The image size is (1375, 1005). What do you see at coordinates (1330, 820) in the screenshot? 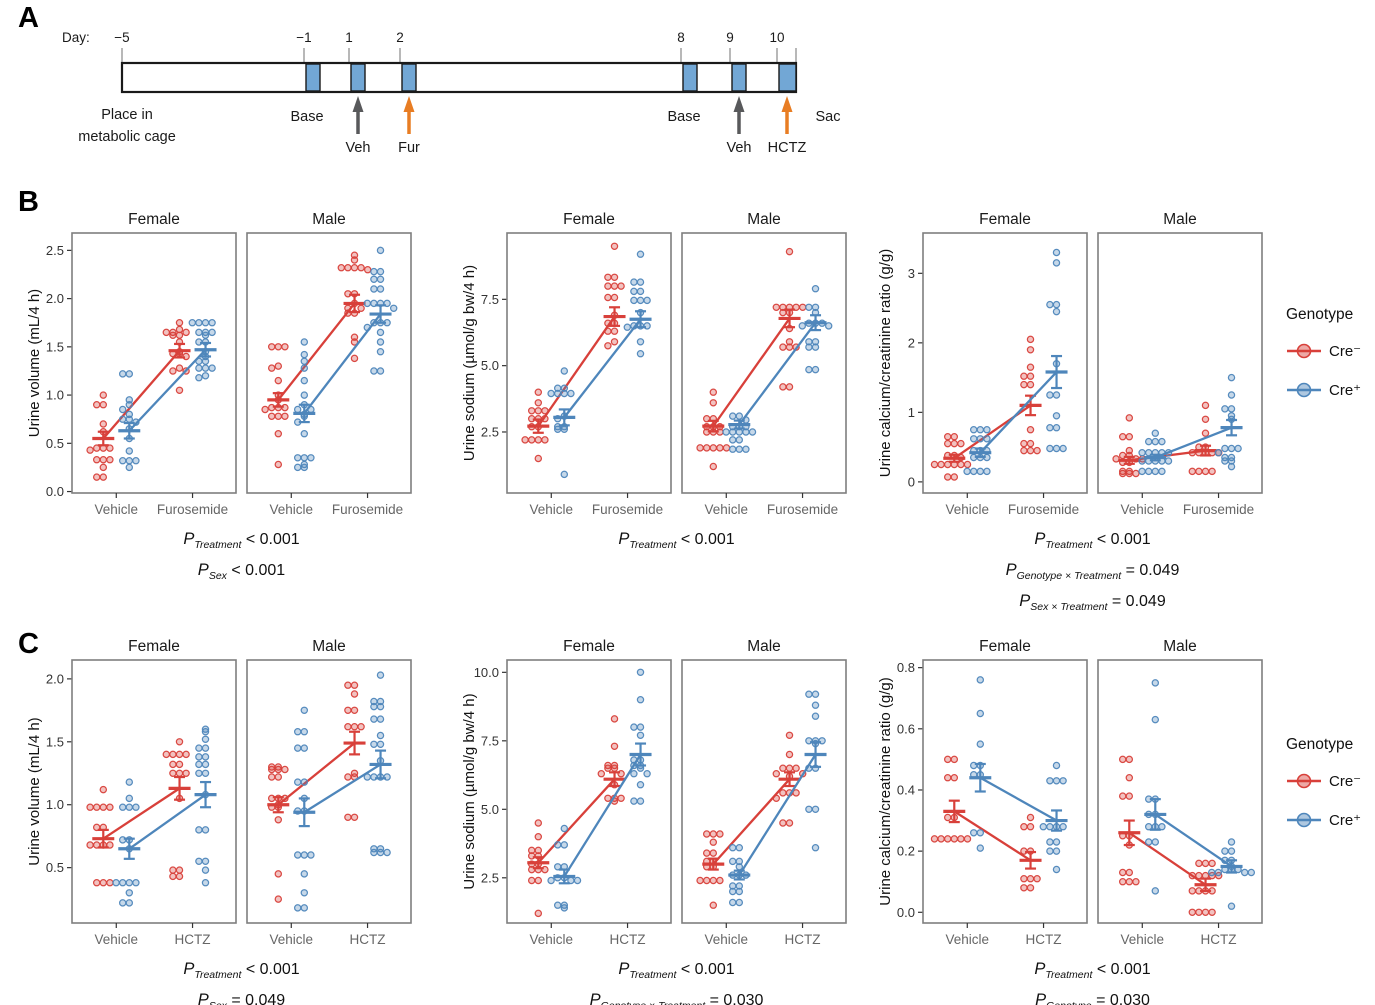
I see `legend-item-cre-pos: Cre⁺` at bounding box center [1330, 820].